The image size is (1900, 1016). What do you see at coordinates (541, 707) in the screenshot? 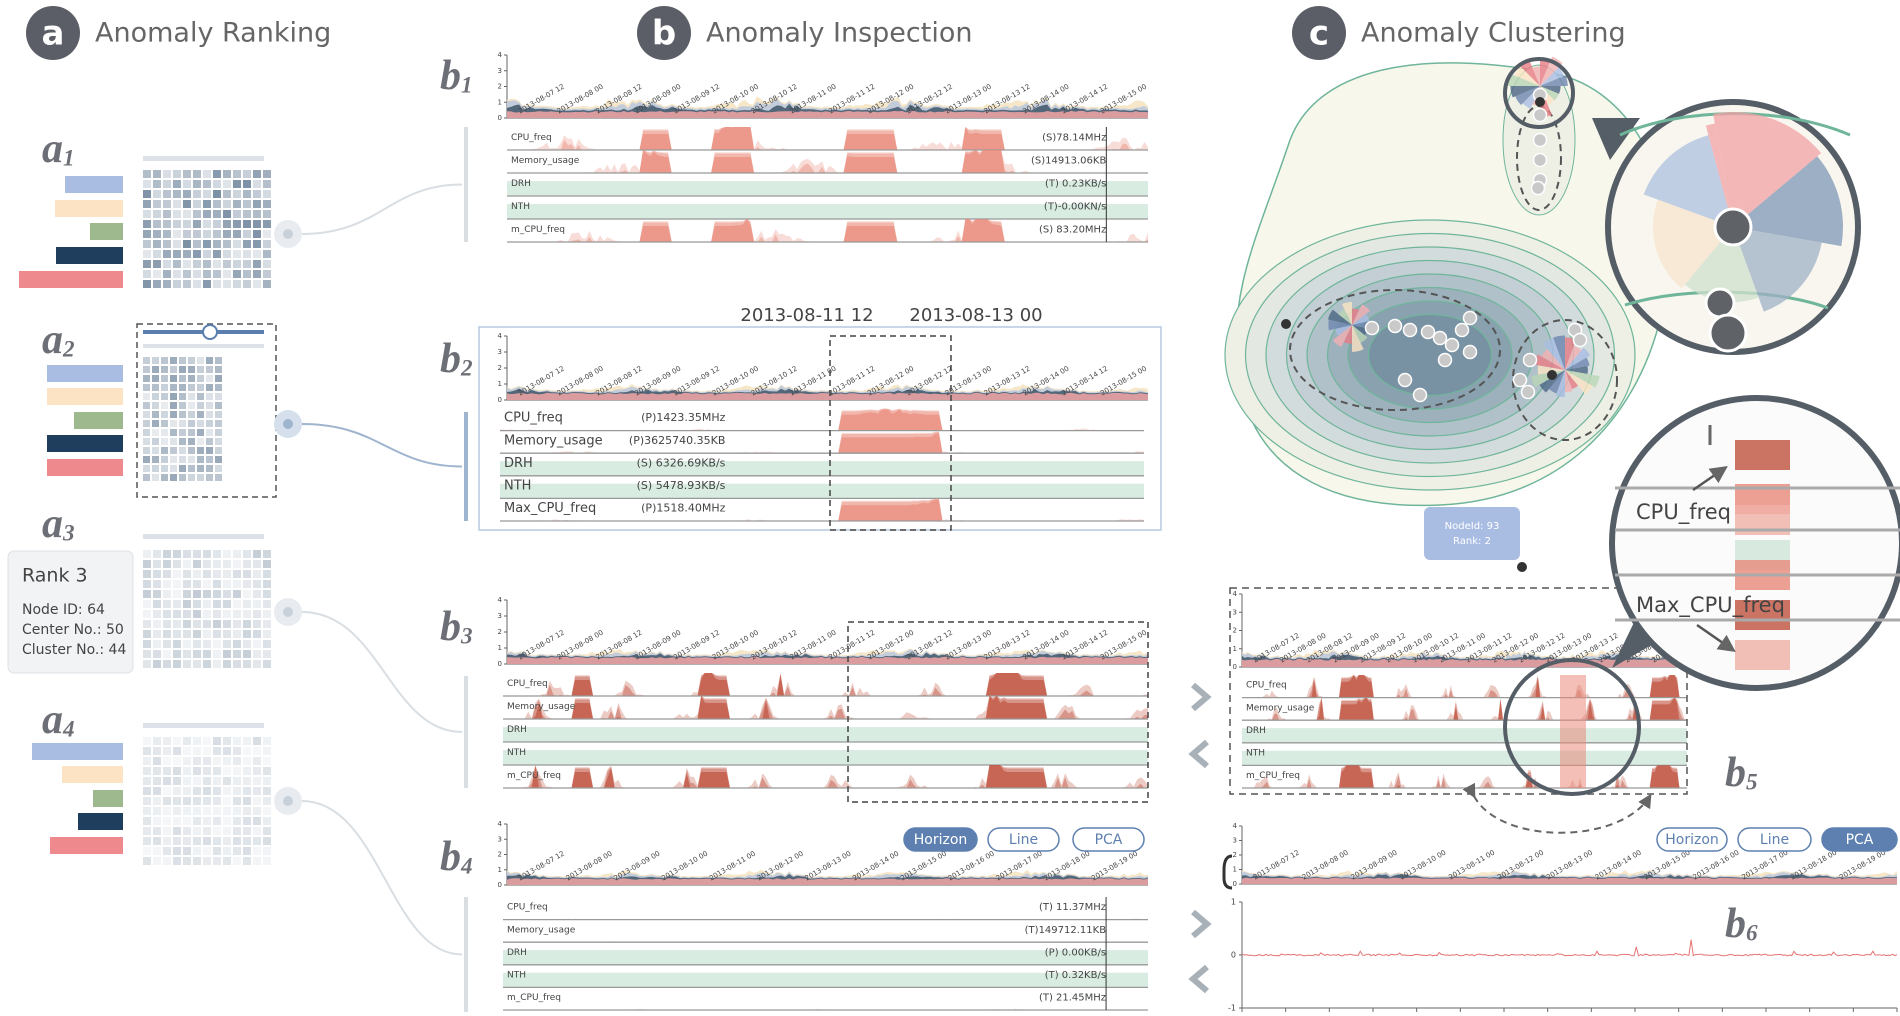
I see `metric-name: Memory_usage` at bounding box center [541, 707].